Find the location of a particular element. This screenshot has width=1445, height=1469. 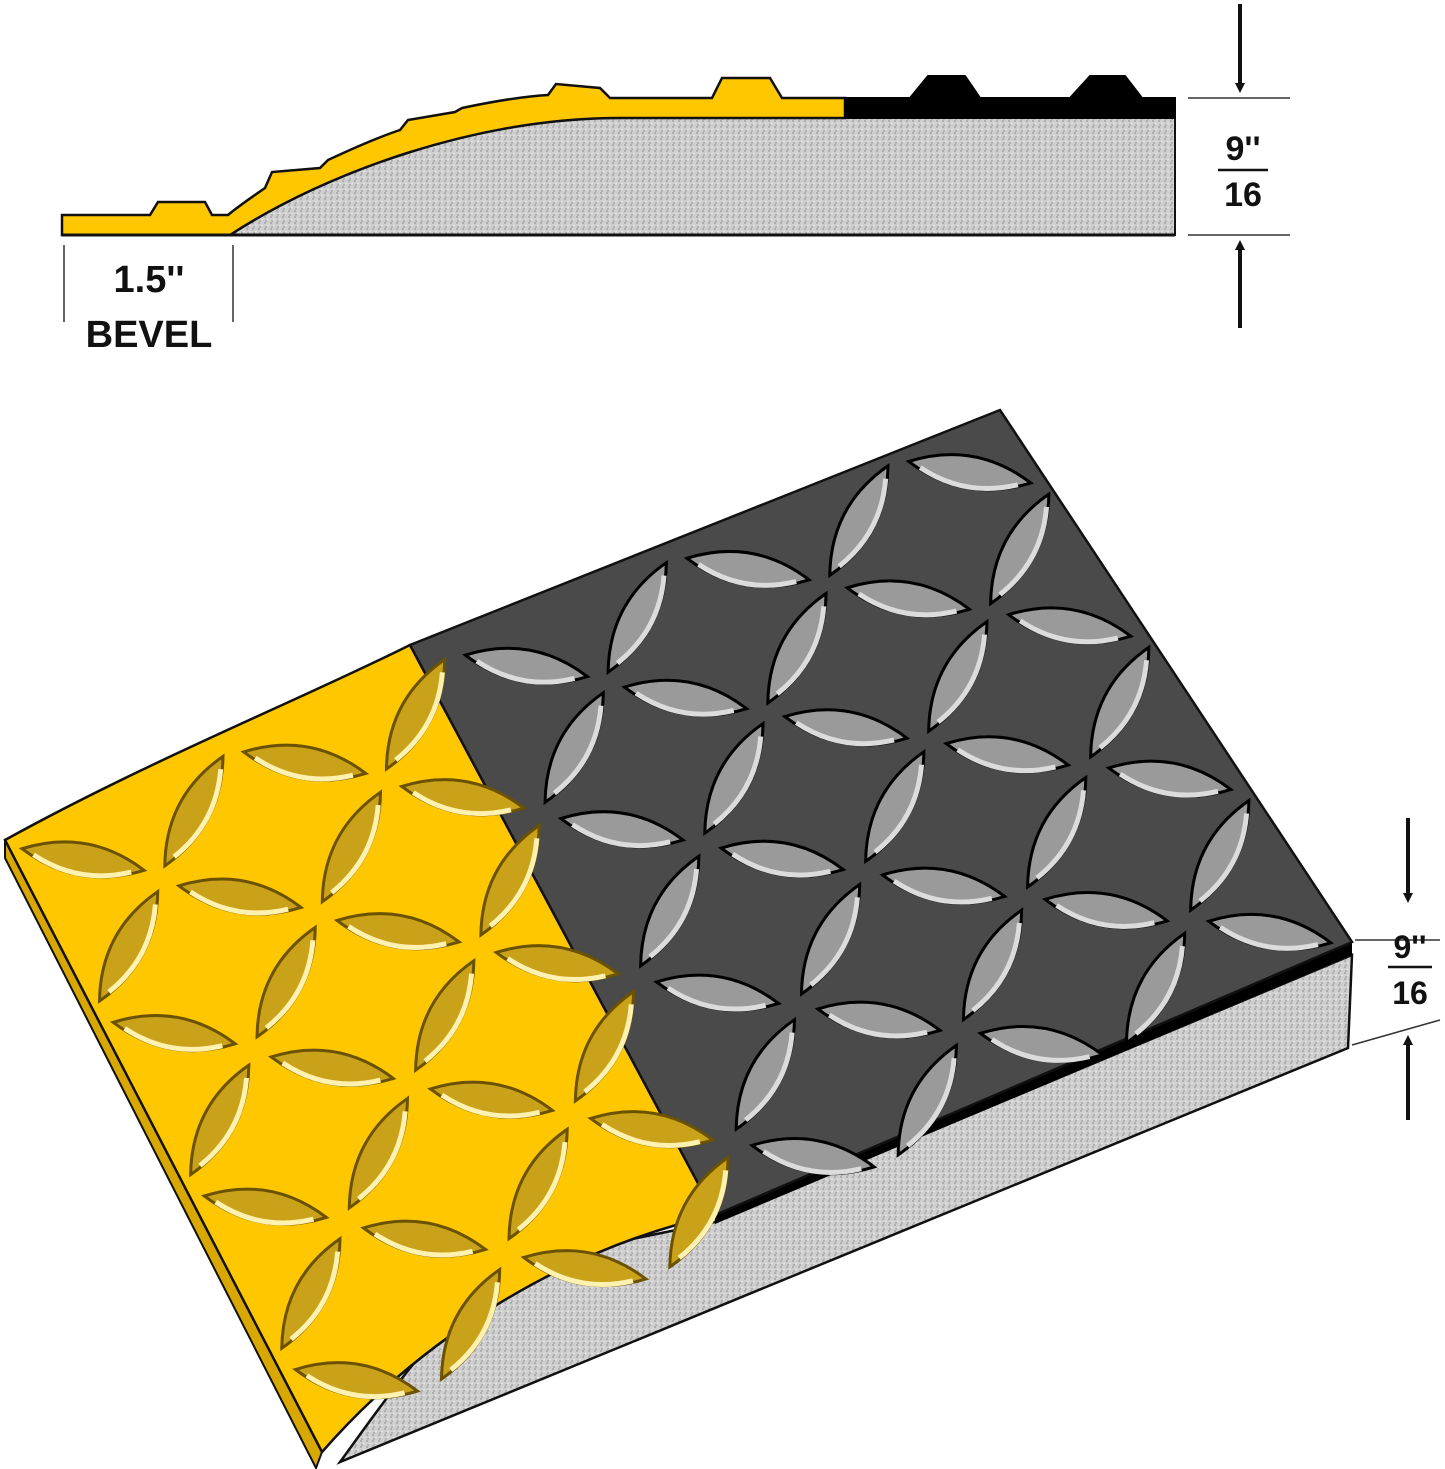

profile-foam is located at coordinates (701, 176).